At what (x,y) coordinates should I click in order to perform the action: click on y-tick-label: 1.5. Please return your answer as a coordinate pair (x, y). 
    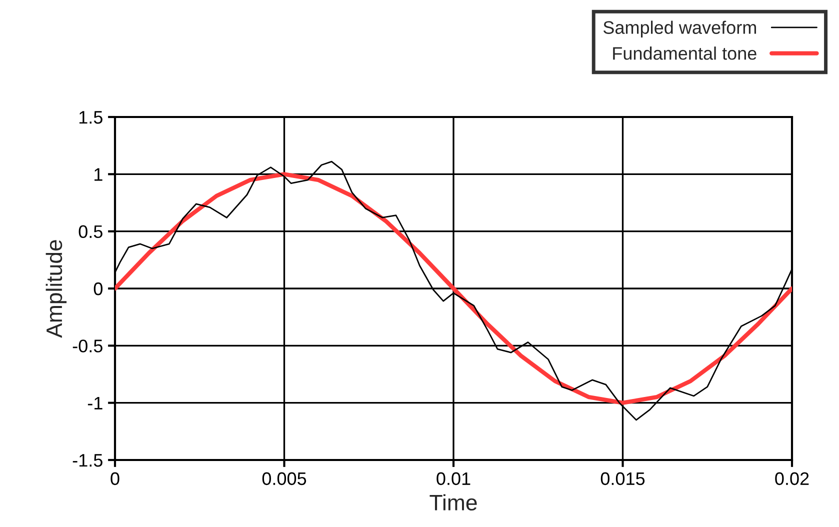
    Looking at the image, I should click on (90, 117).